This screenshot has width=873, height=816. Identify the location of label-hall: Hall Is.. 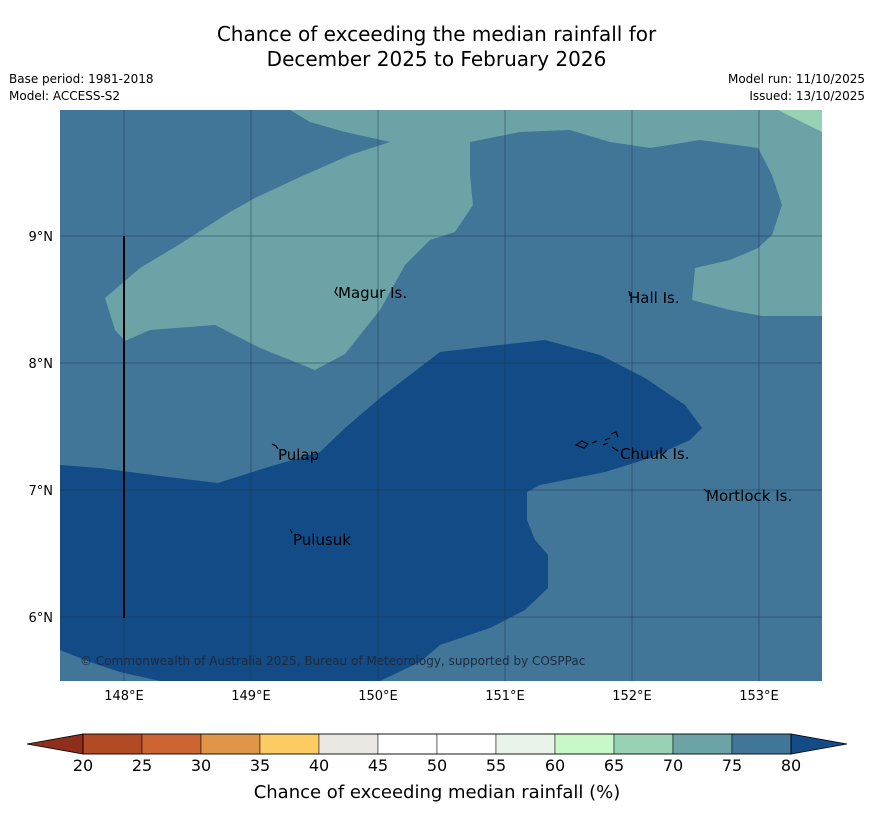
(654, 298).